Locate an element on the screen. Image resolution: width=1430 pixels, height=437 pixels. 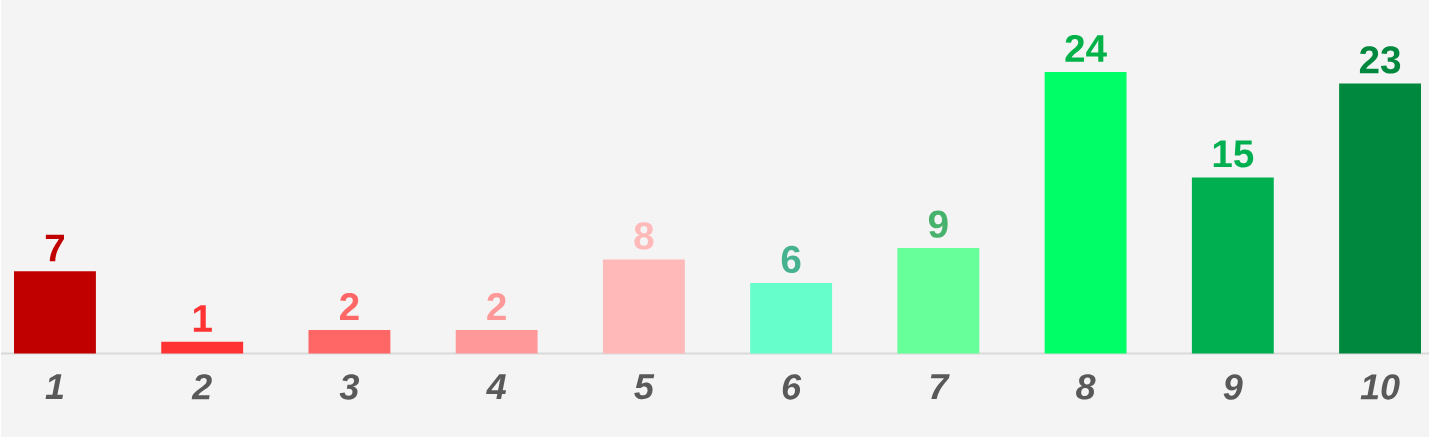
data-label: 24 is located at coordinates (1086, 48).